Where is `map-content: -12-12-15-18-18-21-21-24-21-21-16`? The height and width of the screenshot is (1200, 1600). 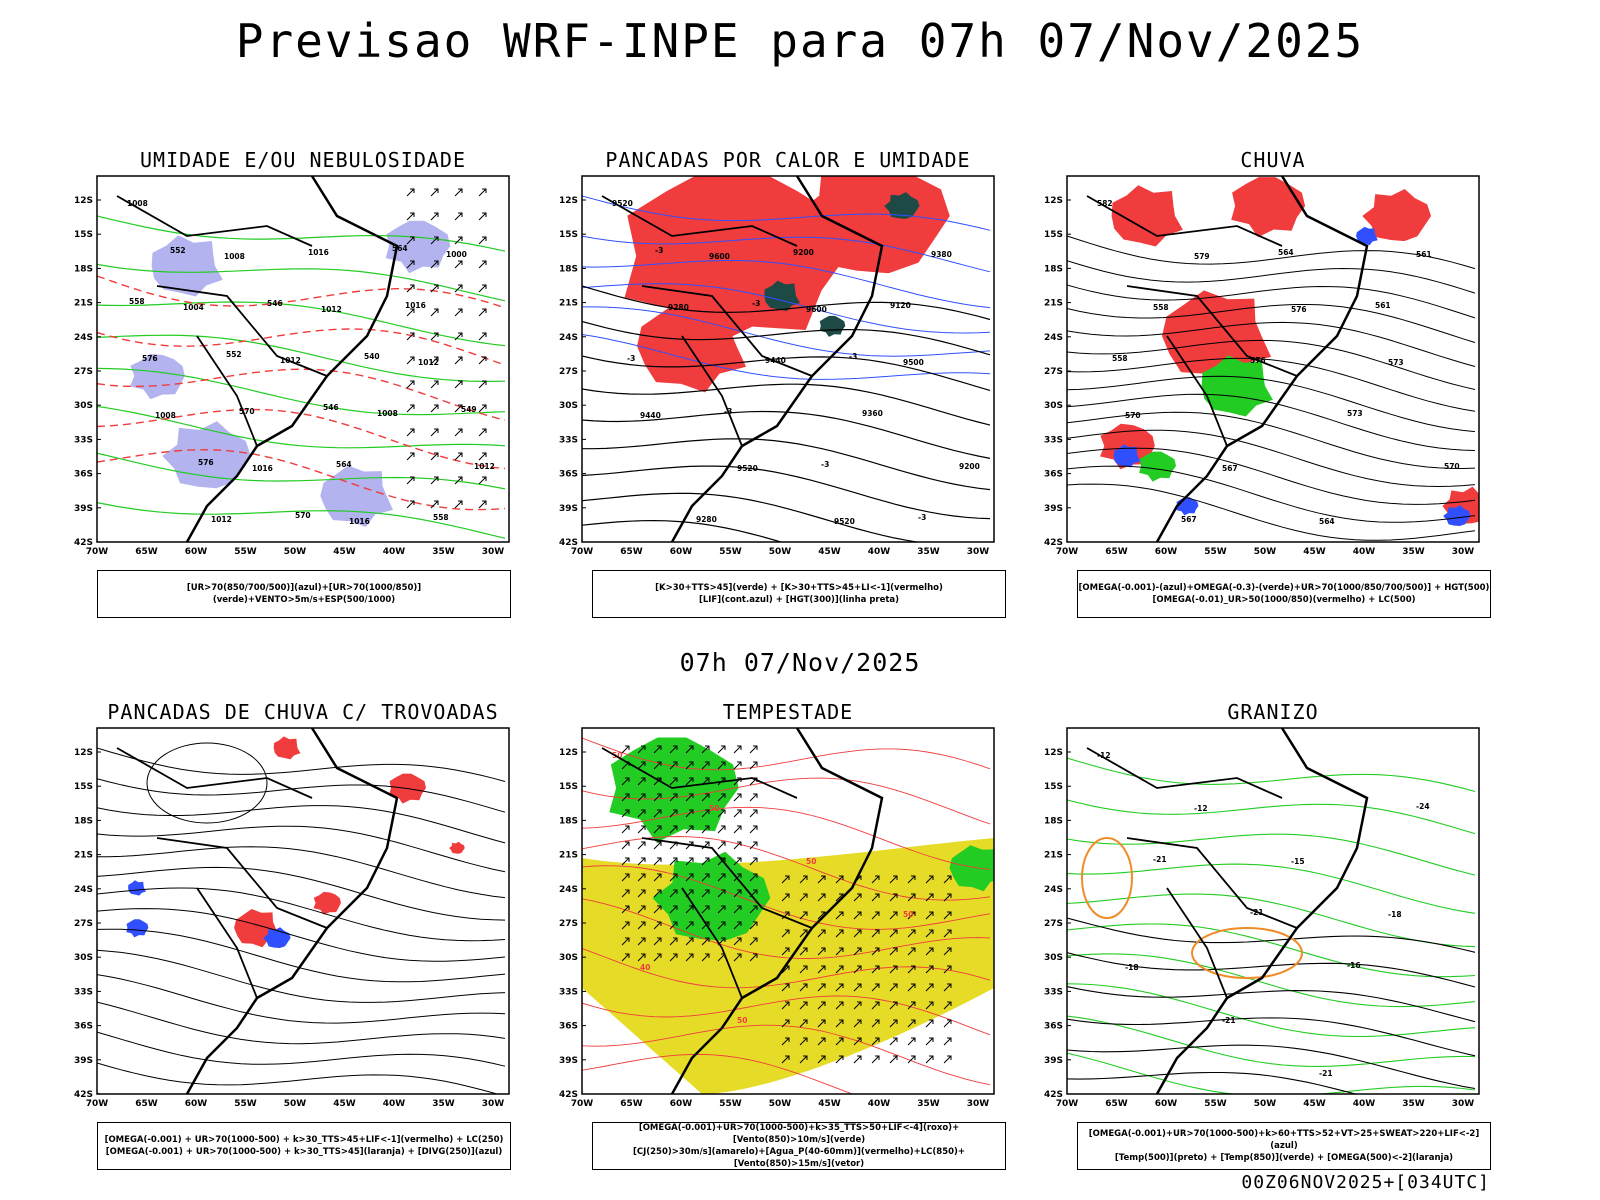 map-content: -12-12-15-18-18-21-21-24-21-21-16 is located at coordinates (1271, 911).